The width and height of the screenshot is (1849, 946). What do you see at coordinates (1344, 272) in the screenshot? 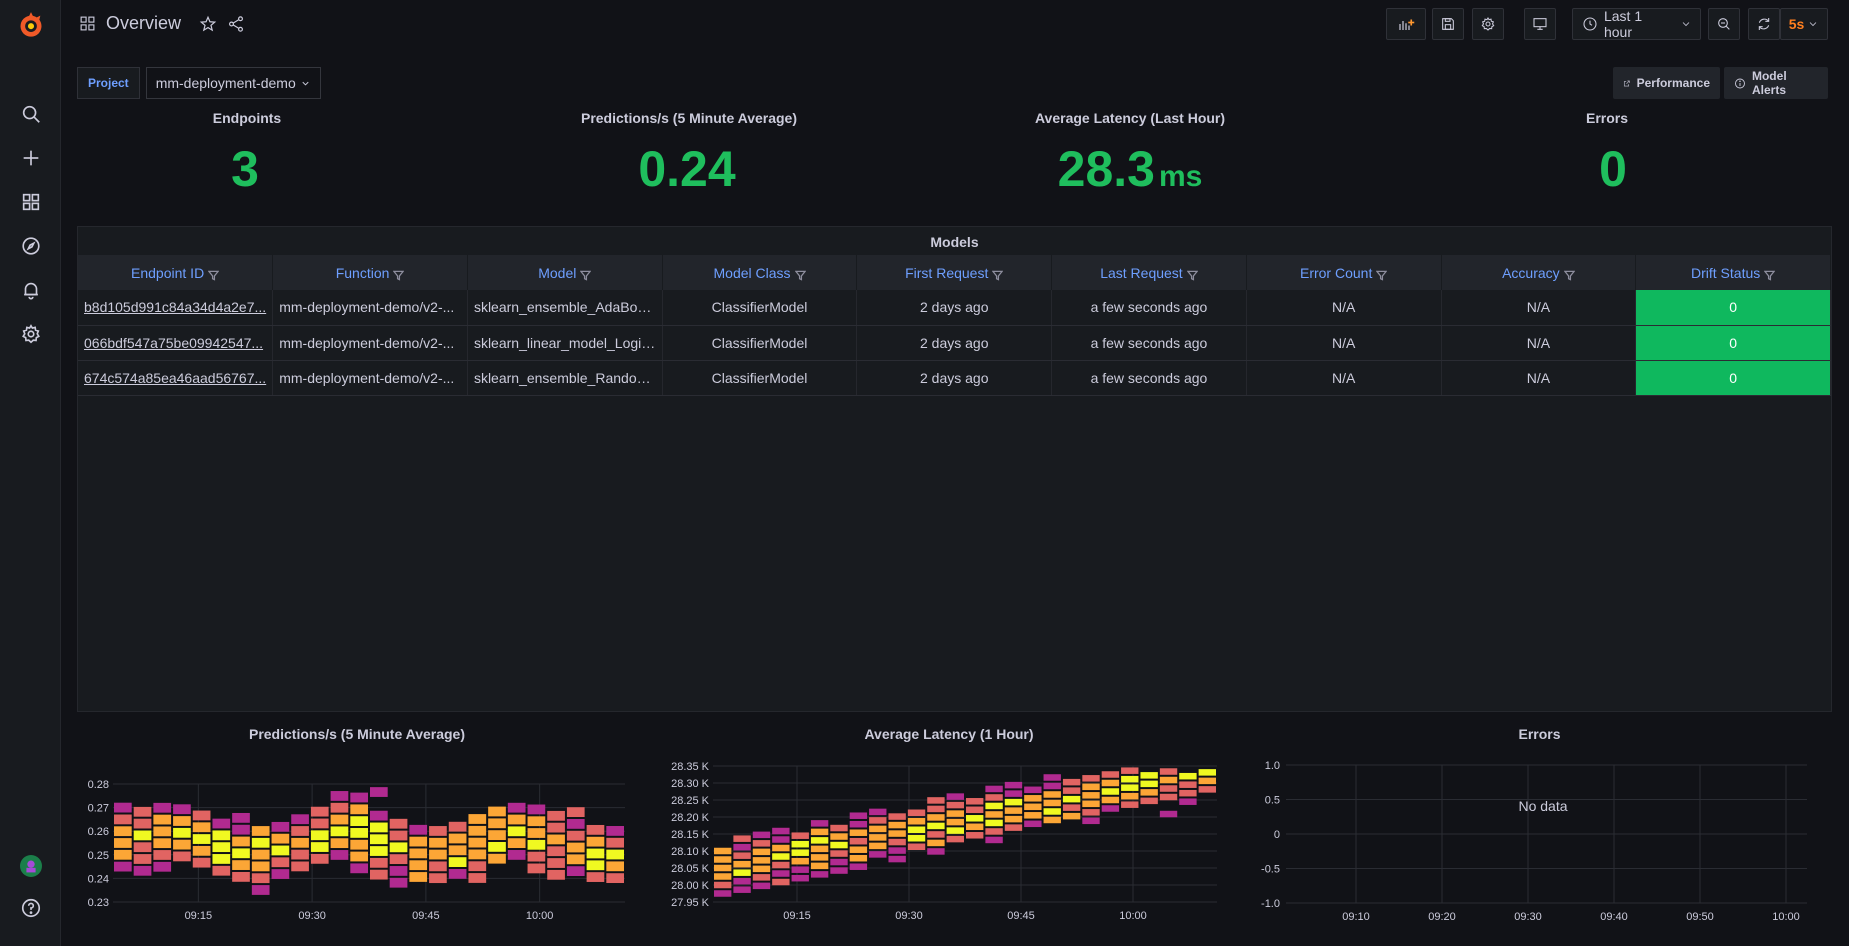
I see `column-header: Error Count` at bounding box center [1344, 272].